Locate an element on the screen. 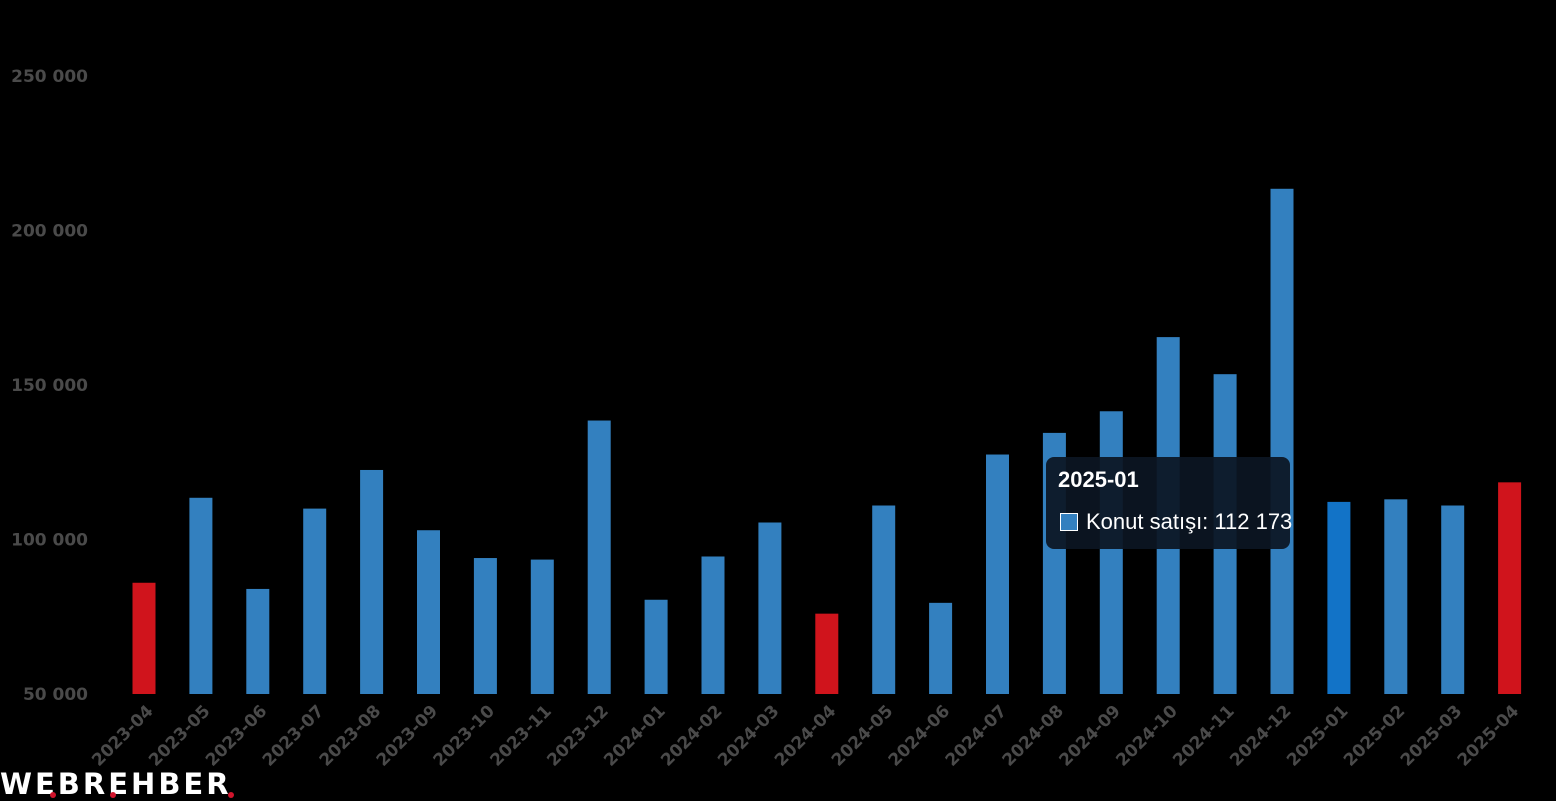 This screenshot has width=1556, height=801. x-tick-label: 2024-11 is located at coordinates (1203, 735).